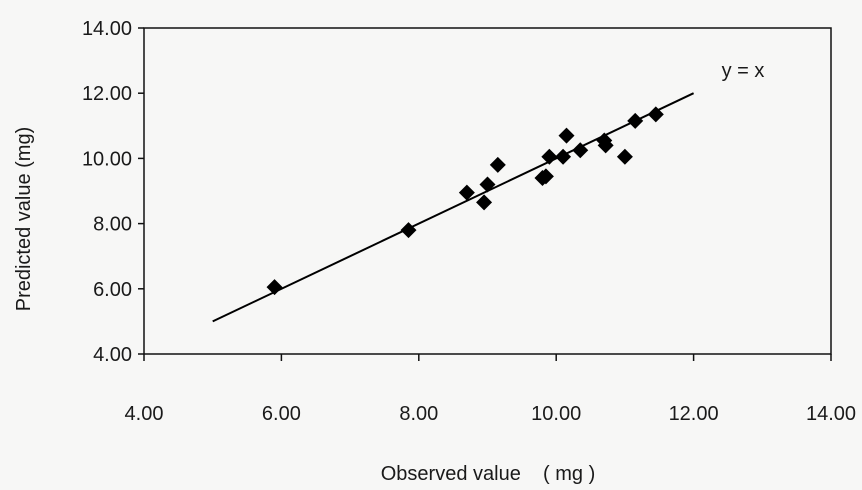 The image size is (862, 490). What do you see at coordinates (694, 414) in the screenshot?
I see `x-tick-label: 12.00` at bounding box center [694, 414].